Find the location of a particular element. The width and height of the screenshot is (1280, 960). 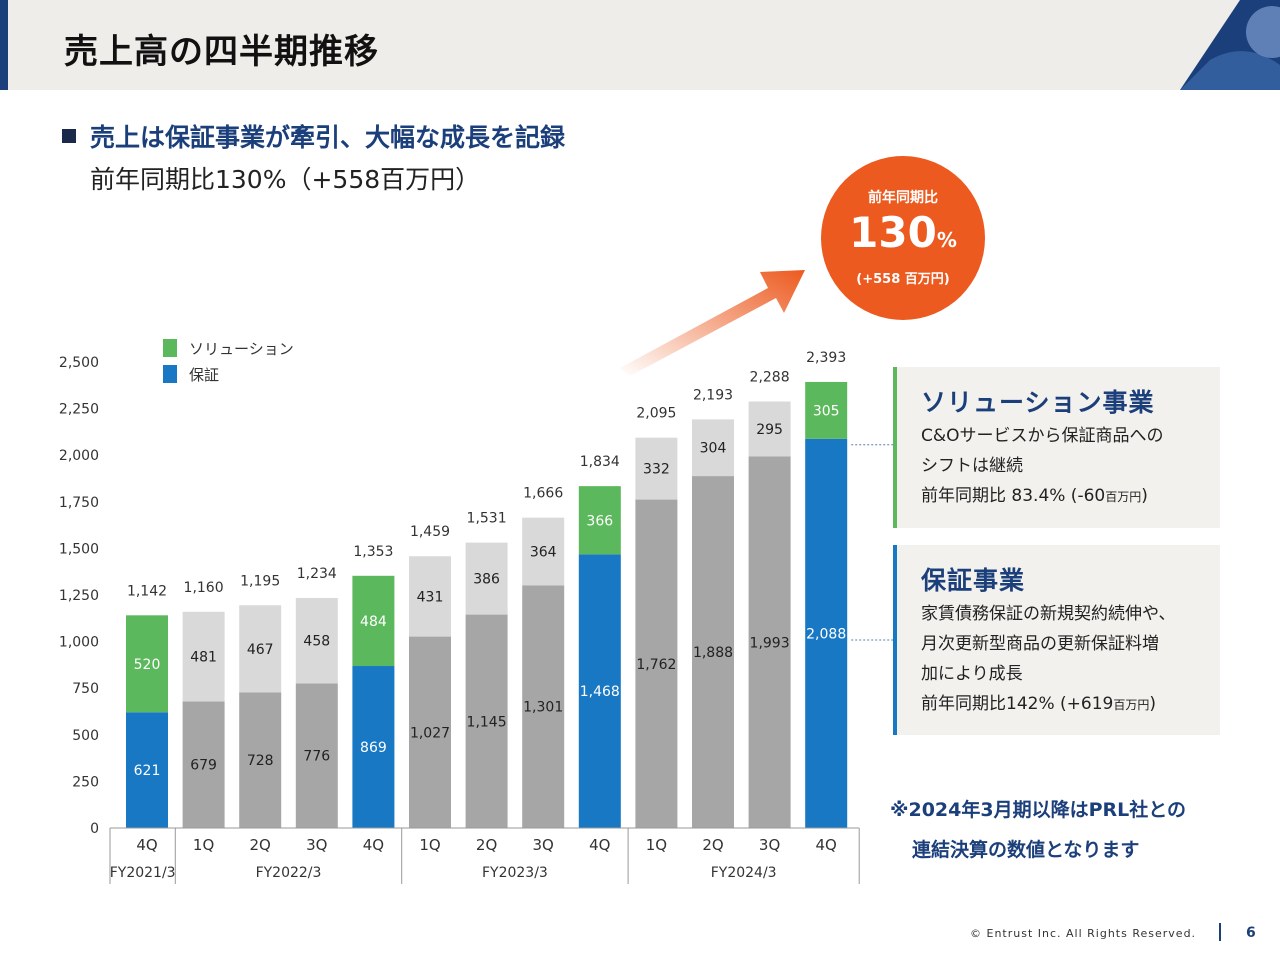

data-label-guarantee: 1,301 is located at coordinates (543, 708).